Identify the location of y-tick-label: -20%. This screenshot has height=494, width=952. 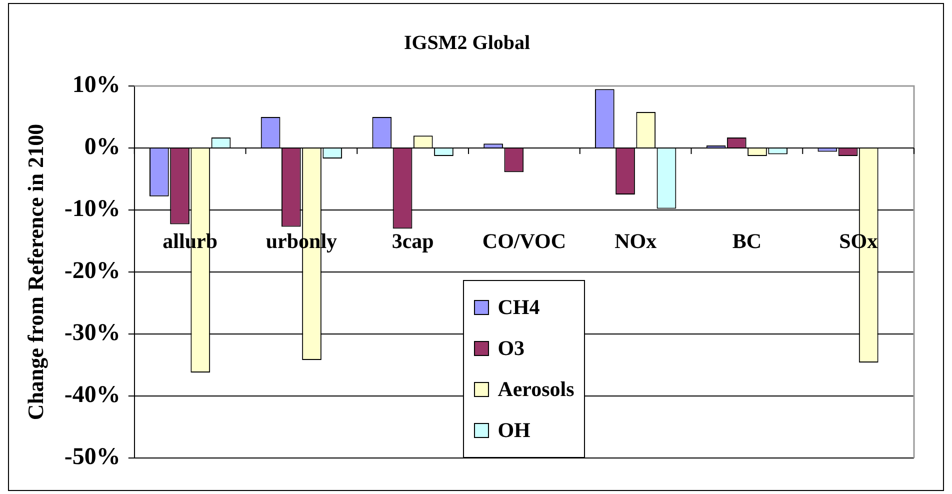
(92, 271).